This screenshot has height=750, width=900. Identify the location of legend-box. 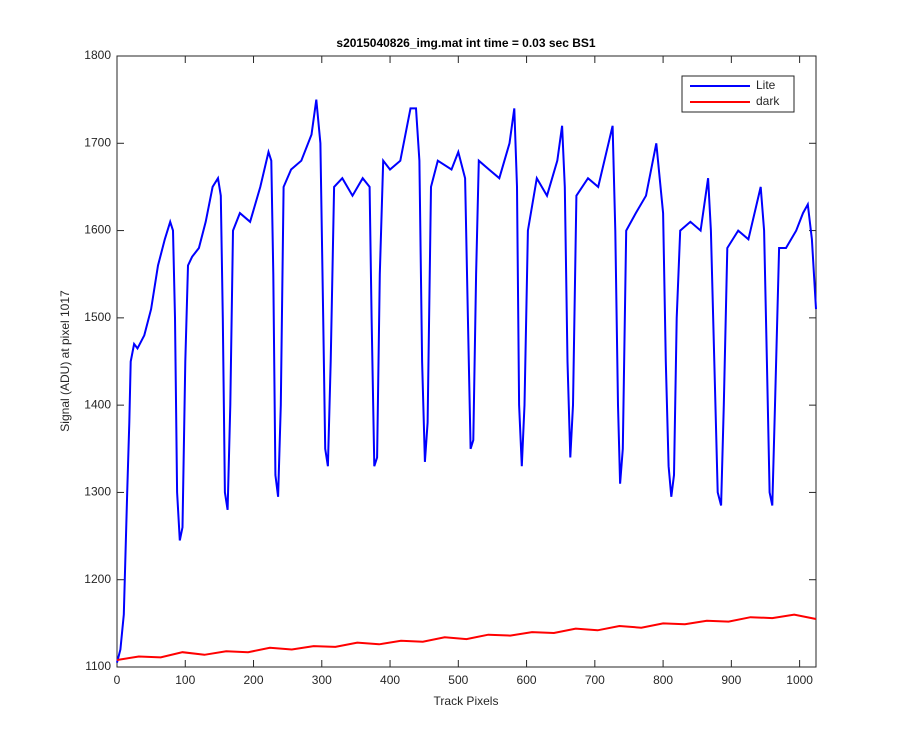
(738, 94).